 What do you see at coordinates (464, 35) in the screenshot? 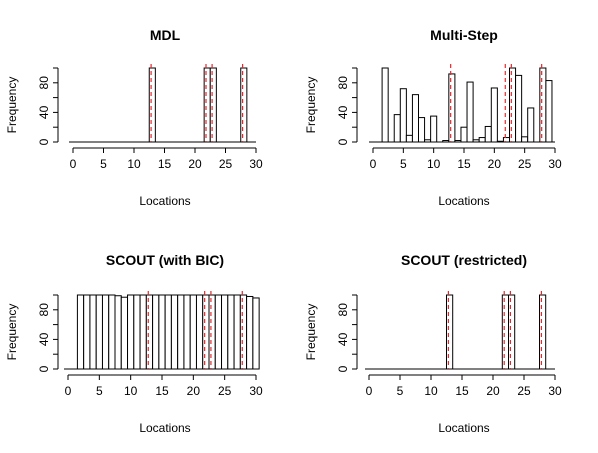
I see `panel-title: Multi-Step` at bounding box center [464, 35].